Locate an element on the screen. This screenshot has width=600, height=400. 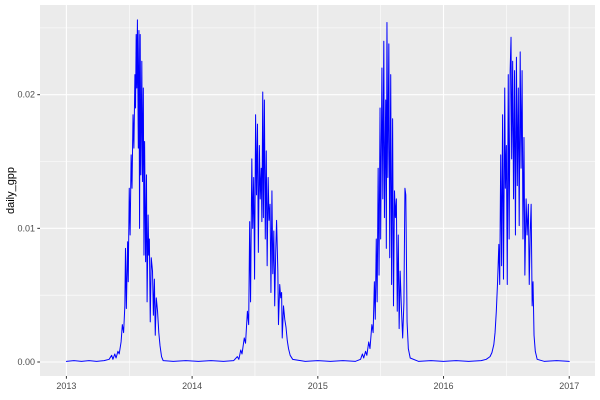
x-tick-label: 2017 is located at coordinates (569, 386).